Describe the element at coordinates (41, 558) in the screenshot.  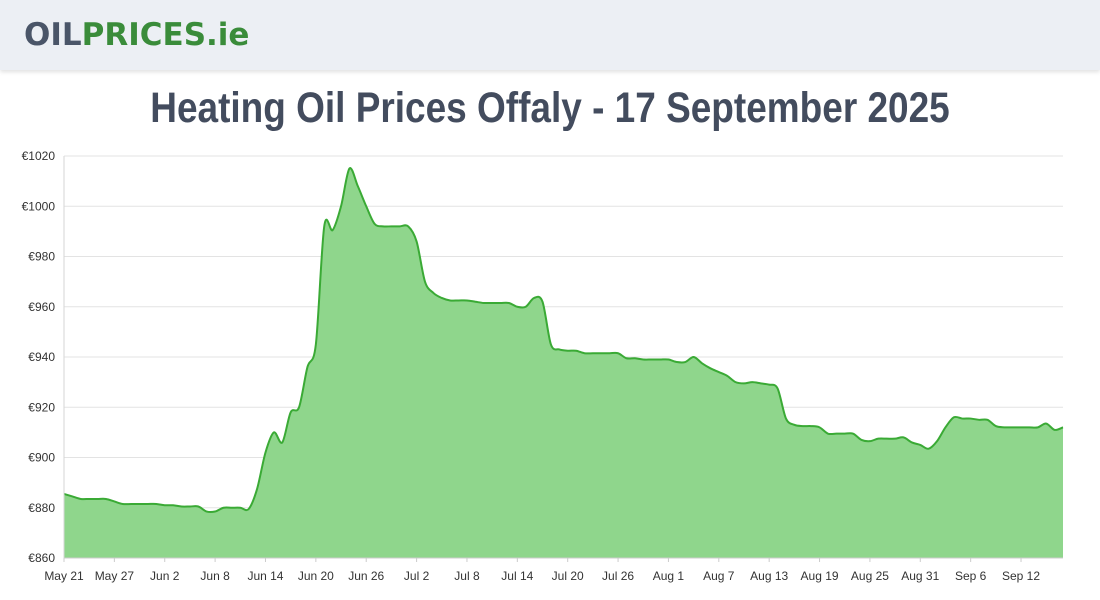
I see `y-tick-label: €860` at that location.